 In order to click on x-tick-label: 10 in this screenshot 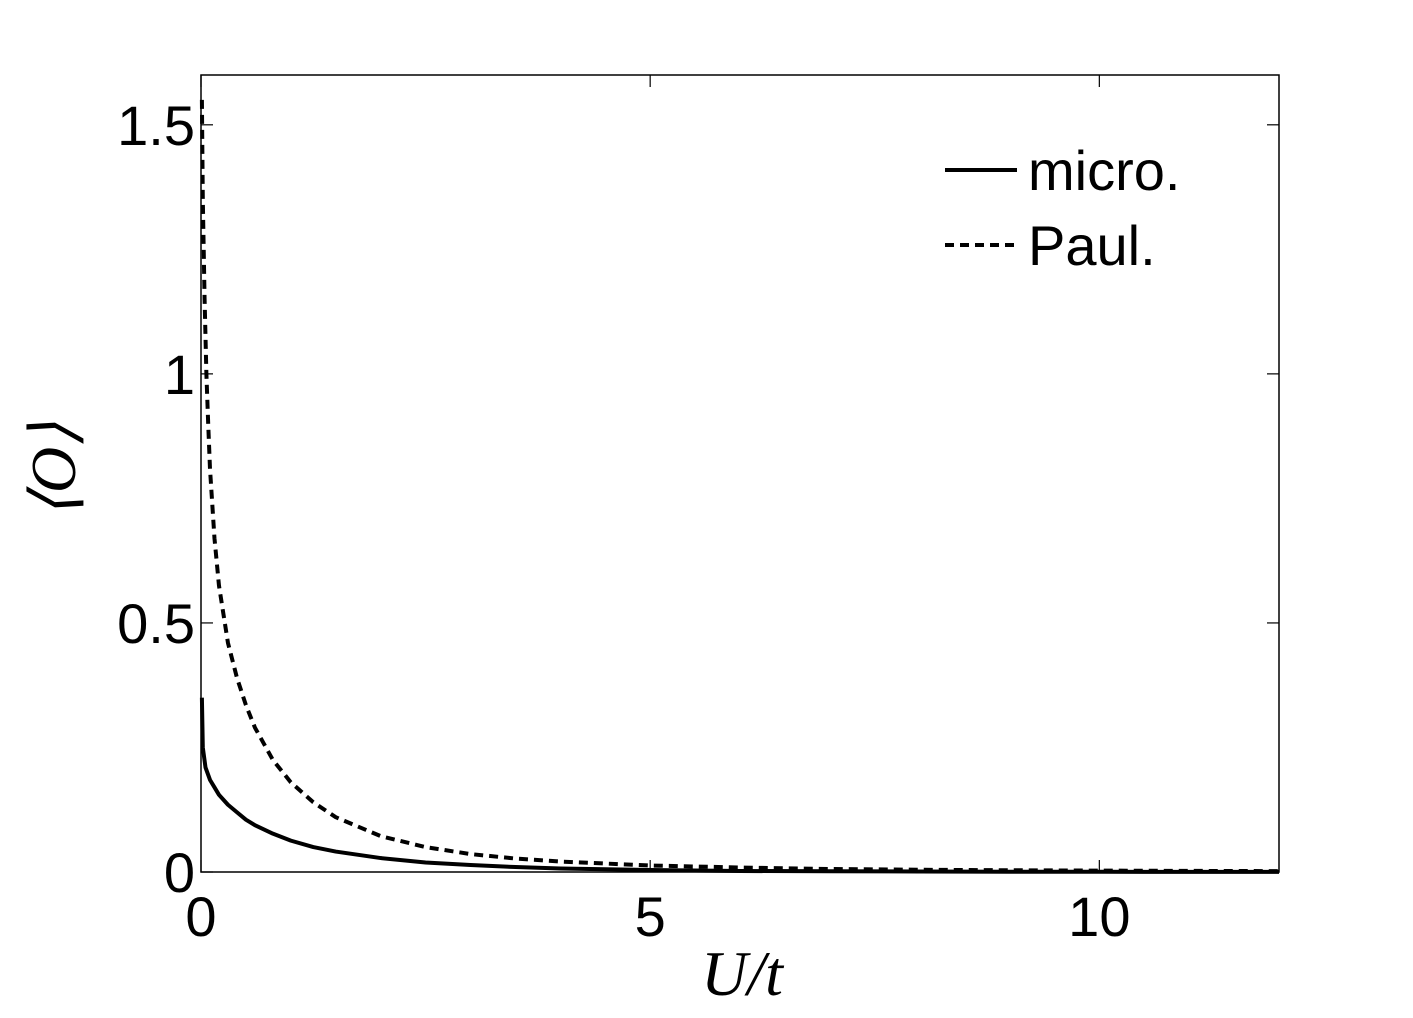, I will do `click(1099, 916)`.